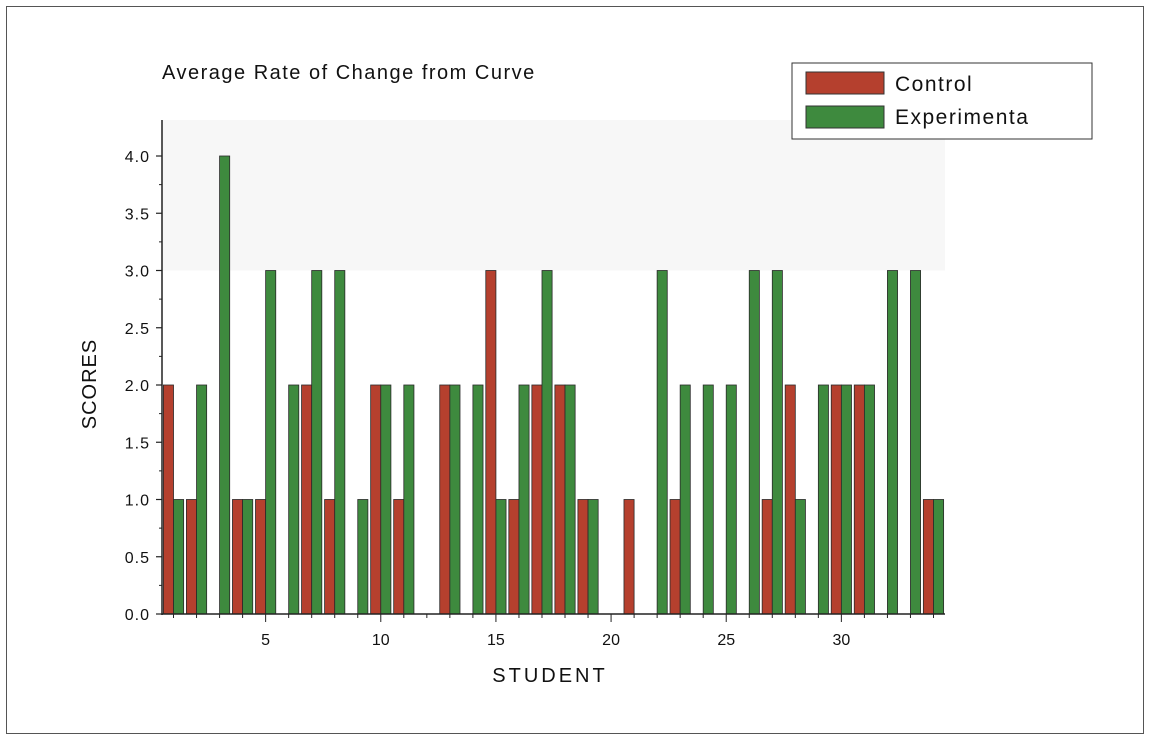  I want to click on y-tick-label: 3.5, so click(137, 214).